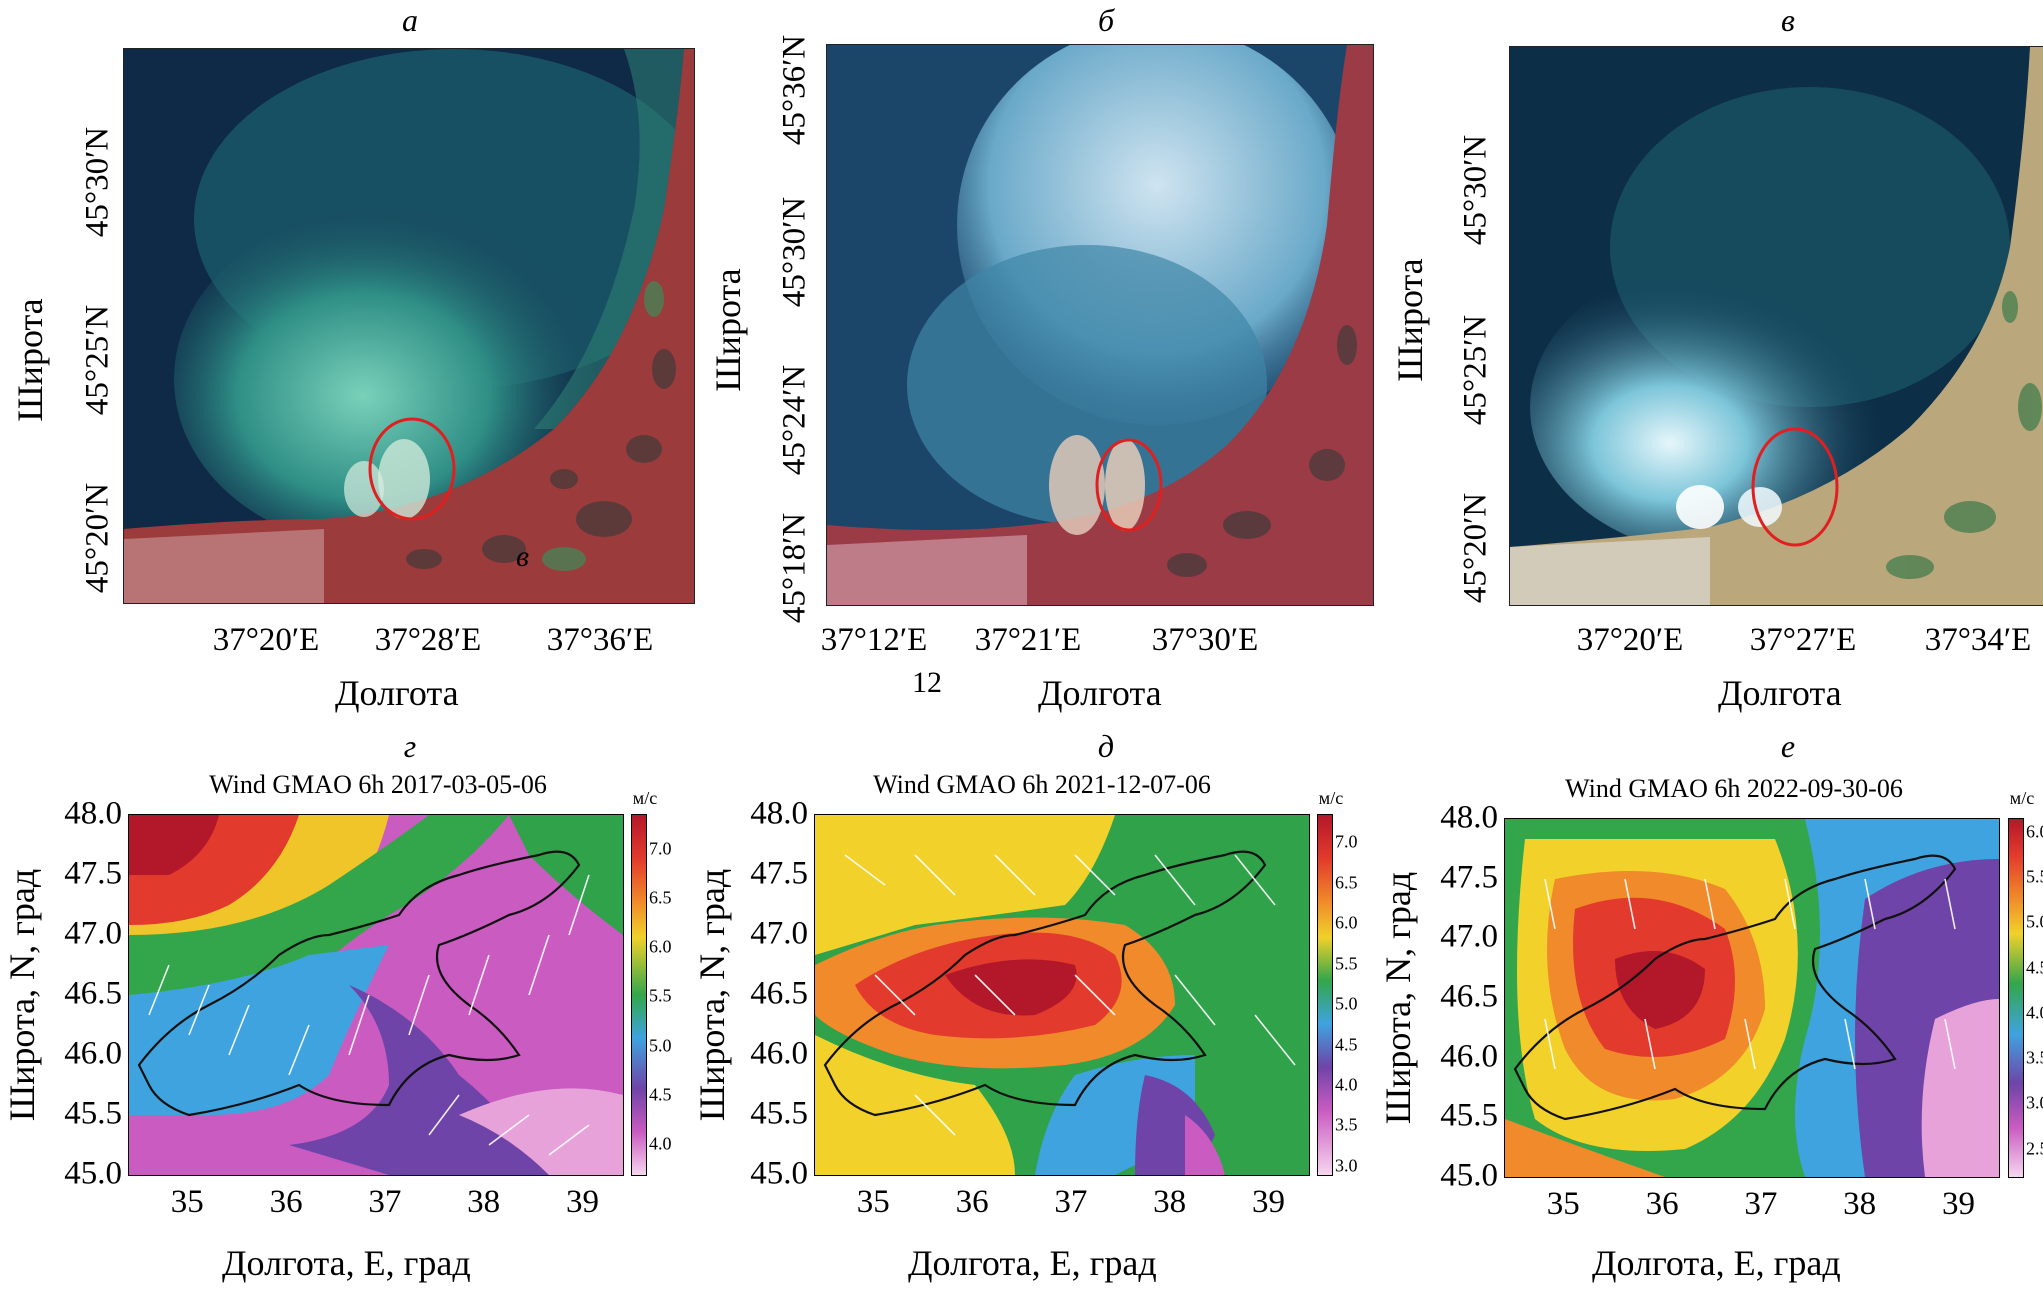  What do you see at coordinates (779, 1113) in the screenshot?
I see `y-tick-d-6: 45.5` at bounding box center [779, 1113].